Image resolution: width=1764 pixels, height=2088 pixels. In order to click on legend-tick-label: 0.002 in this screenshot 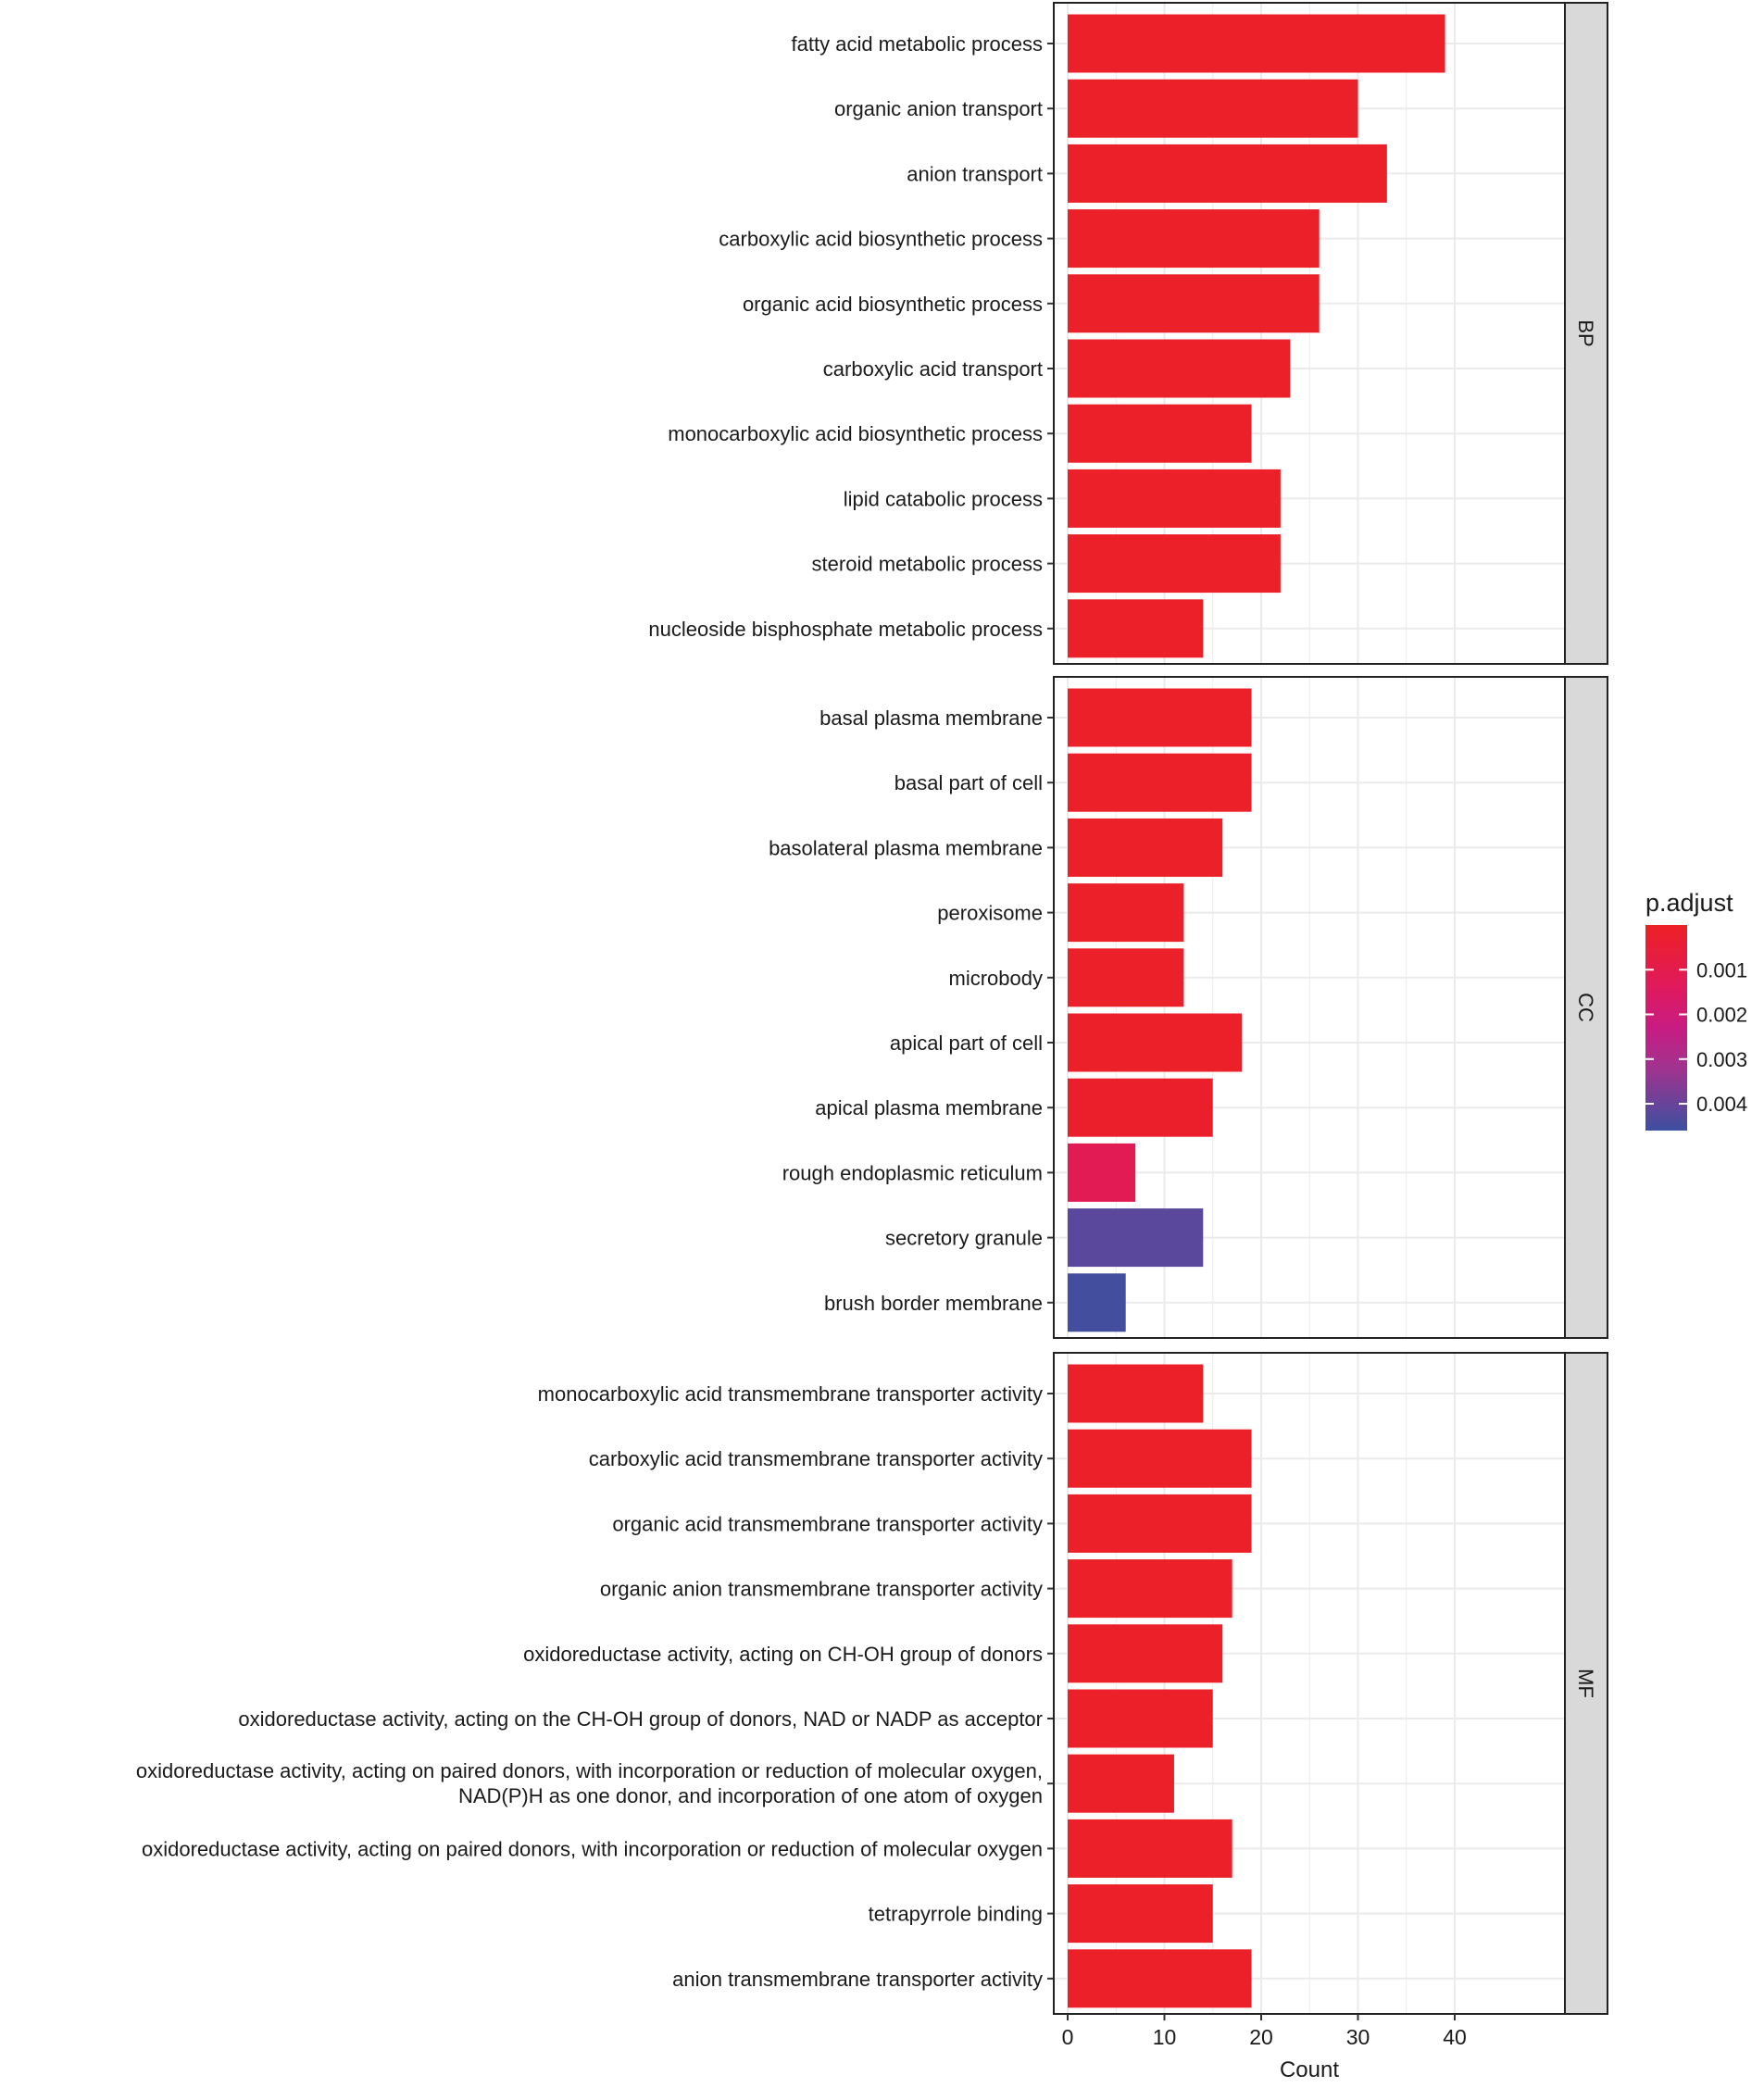, I will do `click(1722, 1015)`.